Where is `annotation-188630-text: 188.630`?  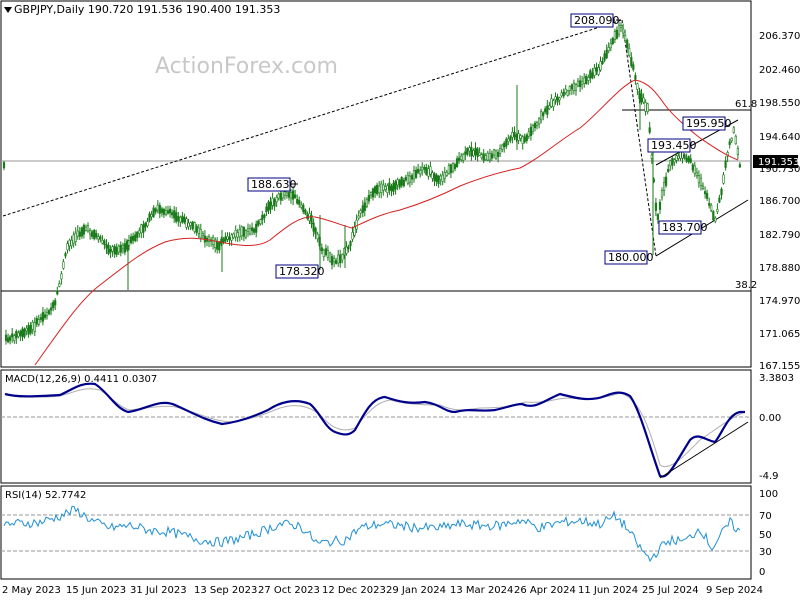
annotation-188630-text: 188.630 is located at coordinates (274, 184).